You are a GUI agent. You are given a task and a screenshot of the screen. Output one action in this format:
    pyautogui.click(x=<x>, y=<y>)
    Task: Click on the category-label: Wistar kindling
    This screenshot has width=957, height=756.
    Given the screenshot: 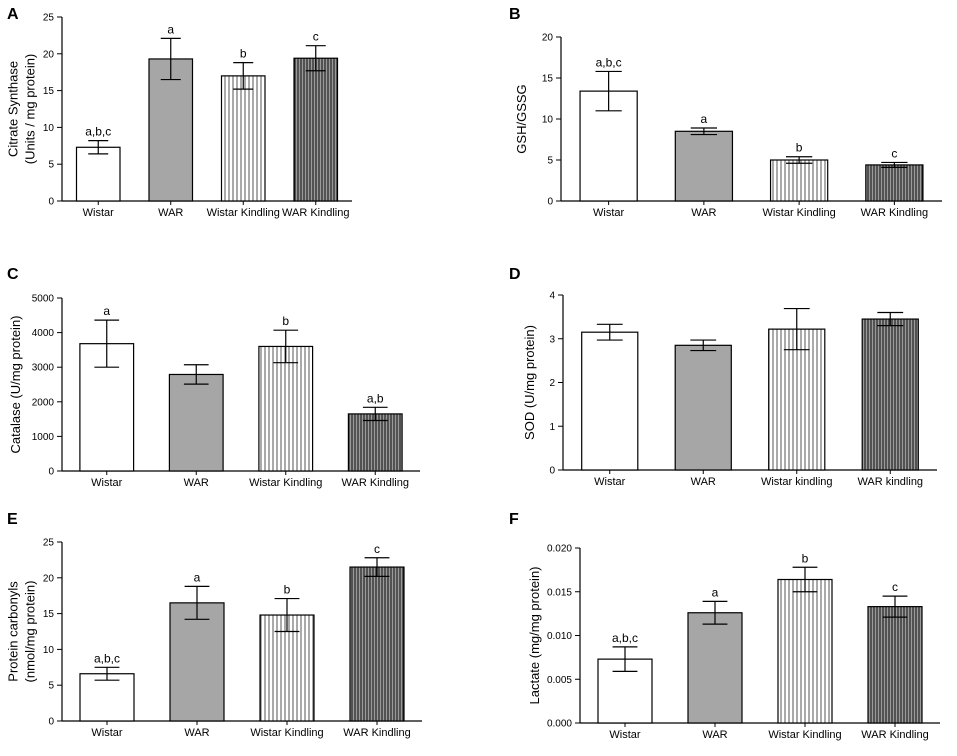 What is the action you would take?
    pyautogui.click(x=797, y=482)
    